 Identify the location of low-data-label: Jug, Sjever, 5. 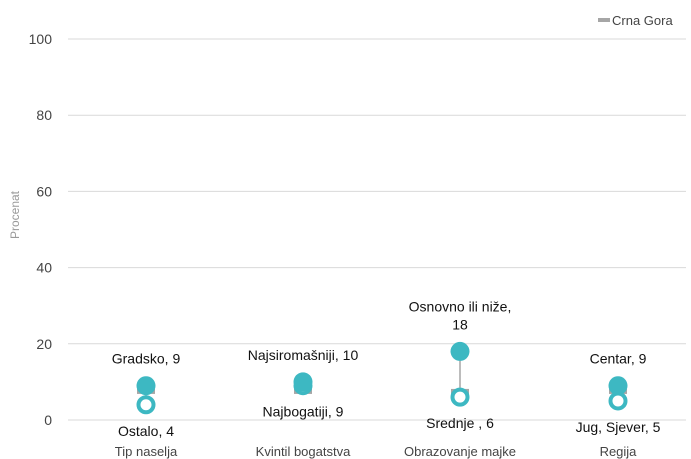
(618, 427).